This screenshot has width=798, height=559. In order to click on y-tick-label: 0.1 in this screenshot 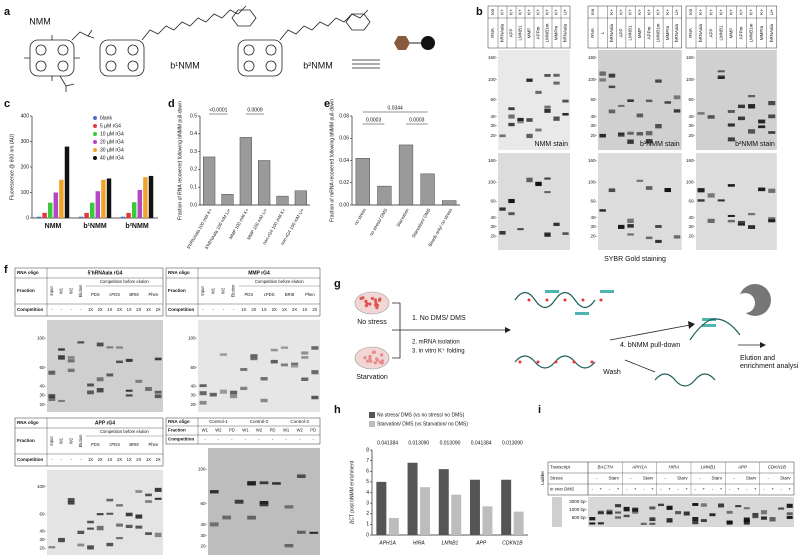, I will do `click(193, 188)`.